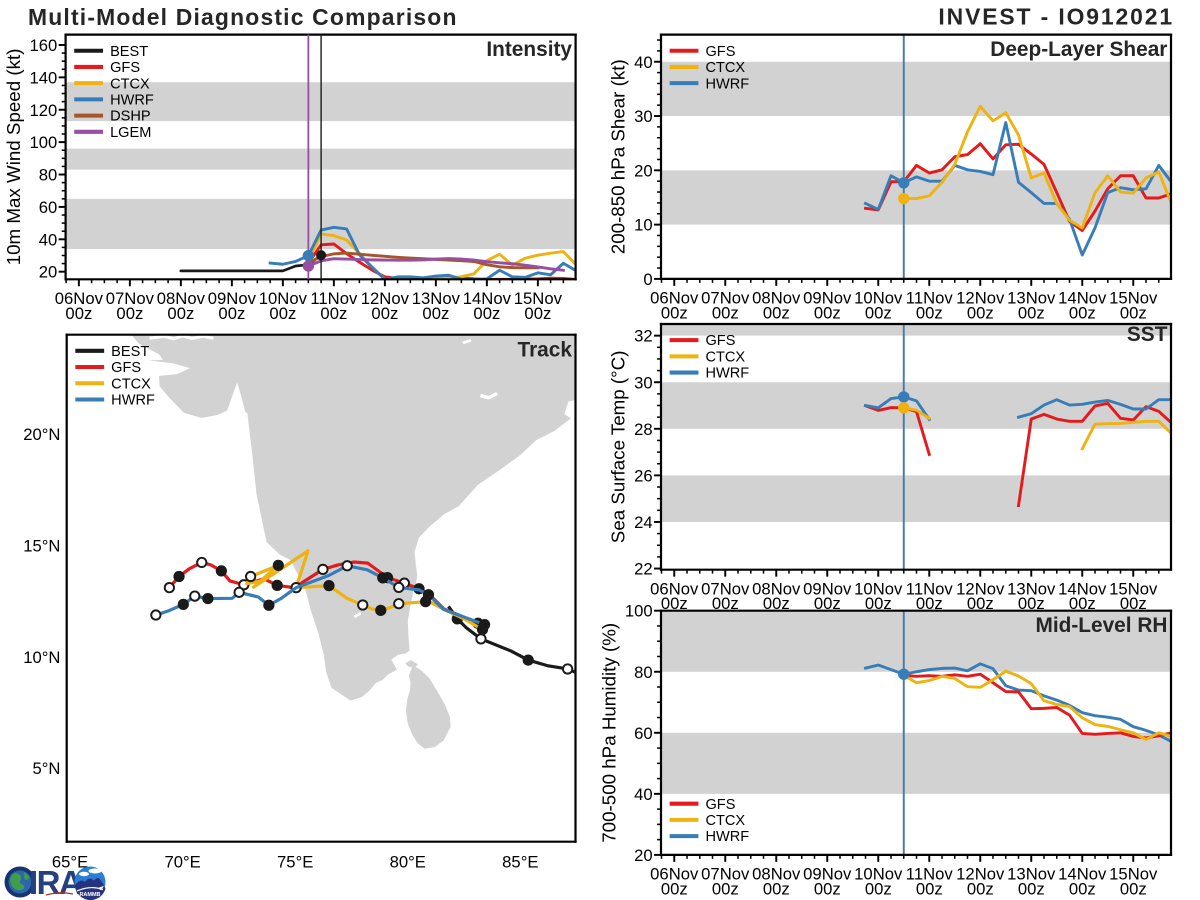 Image resolution: width=1200 pixels, height=900 pixels. I want to click on svg-text: 28, so click(643, 429).